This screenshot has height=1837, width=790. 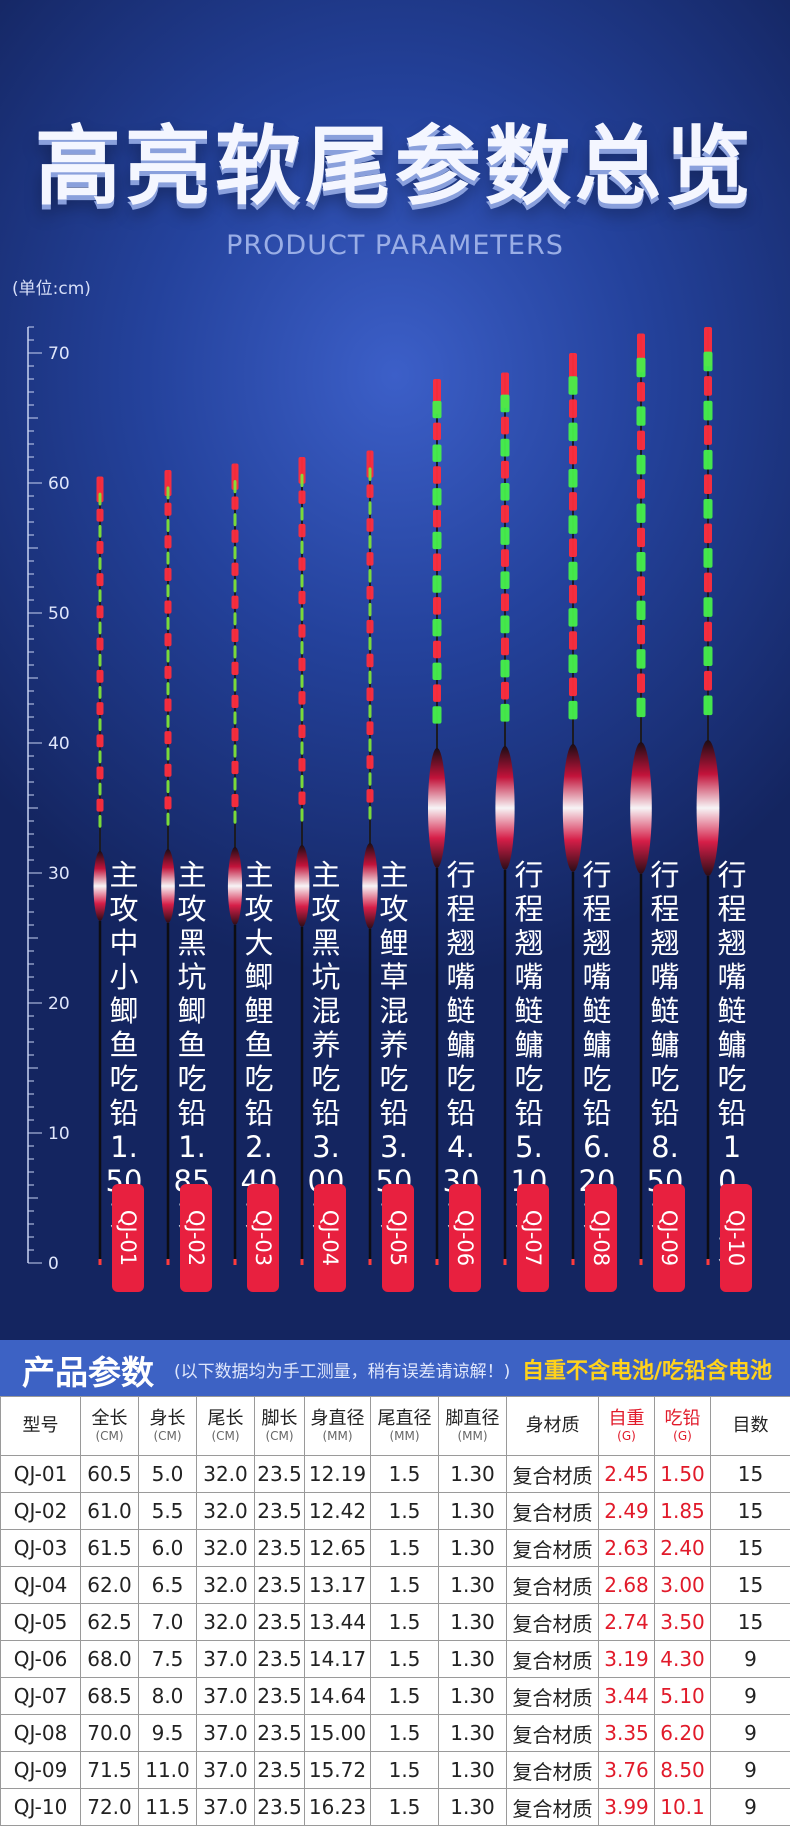 What do you see at coordinates (626, 1426) in the screenshot?
I see `table-header-cell: 自重 (G)` at bounding box center [626, 1426].